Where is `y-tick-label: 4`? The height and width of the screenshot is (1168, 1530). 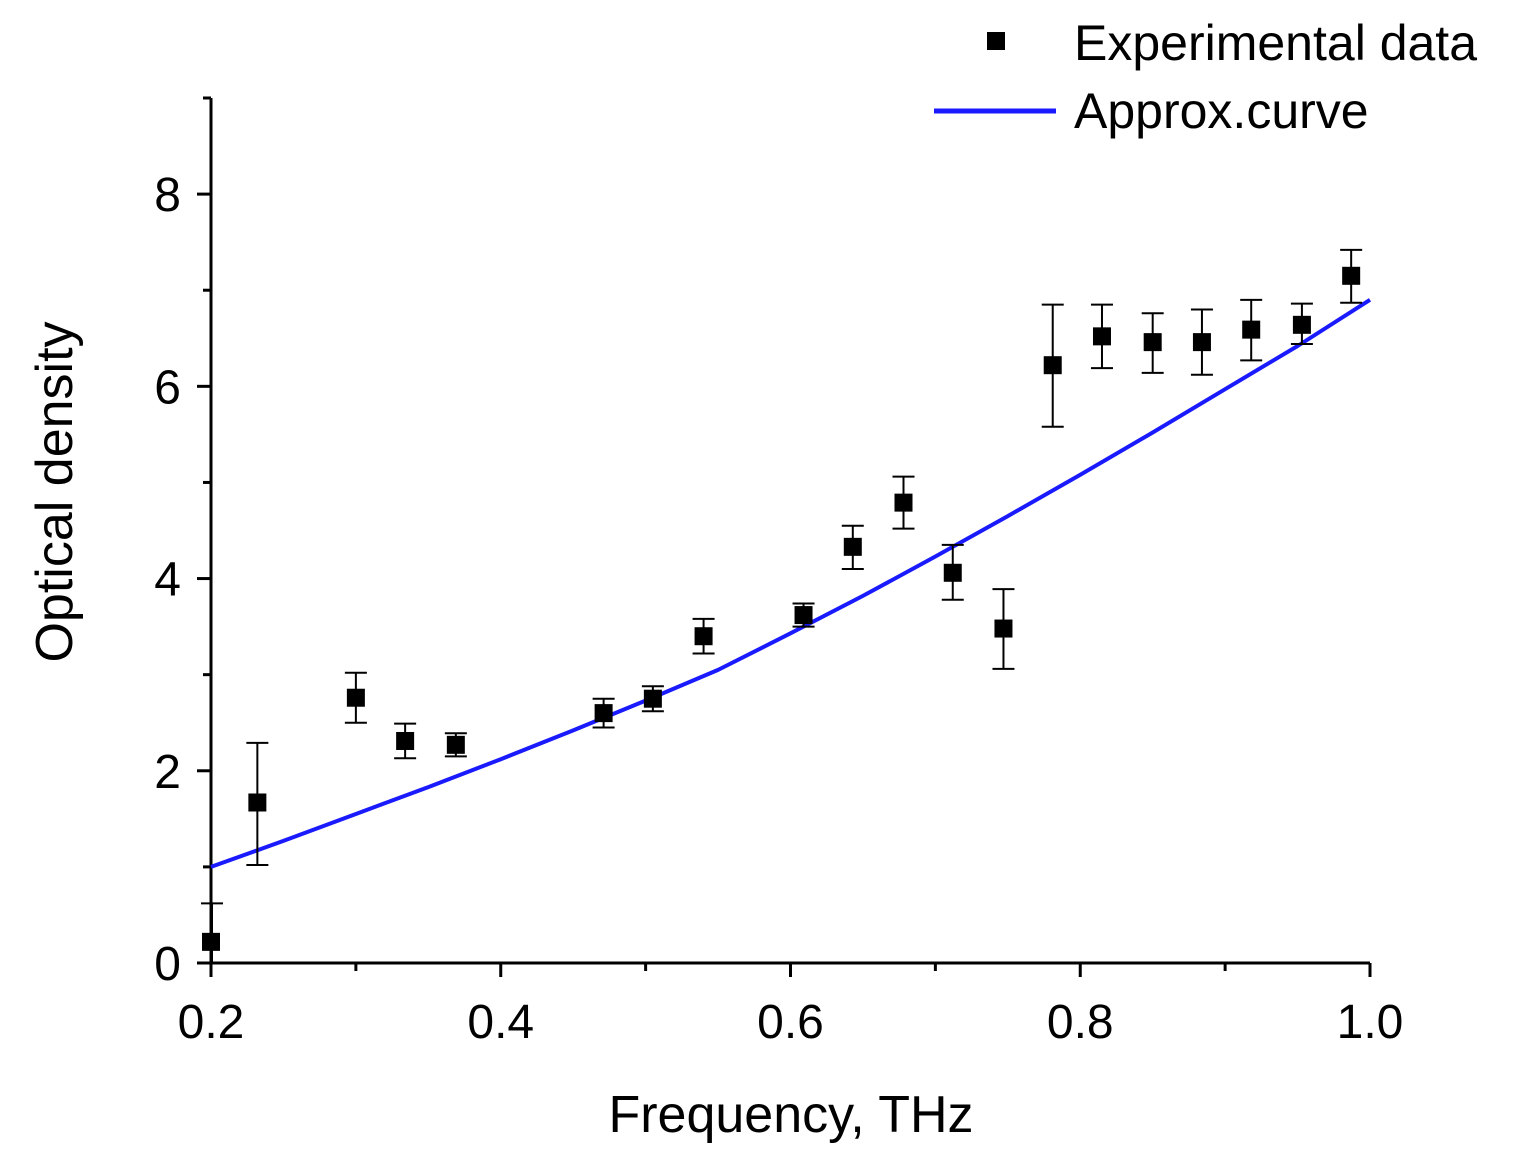
y-tick-label: 4 is located at coordinates (167, 580).